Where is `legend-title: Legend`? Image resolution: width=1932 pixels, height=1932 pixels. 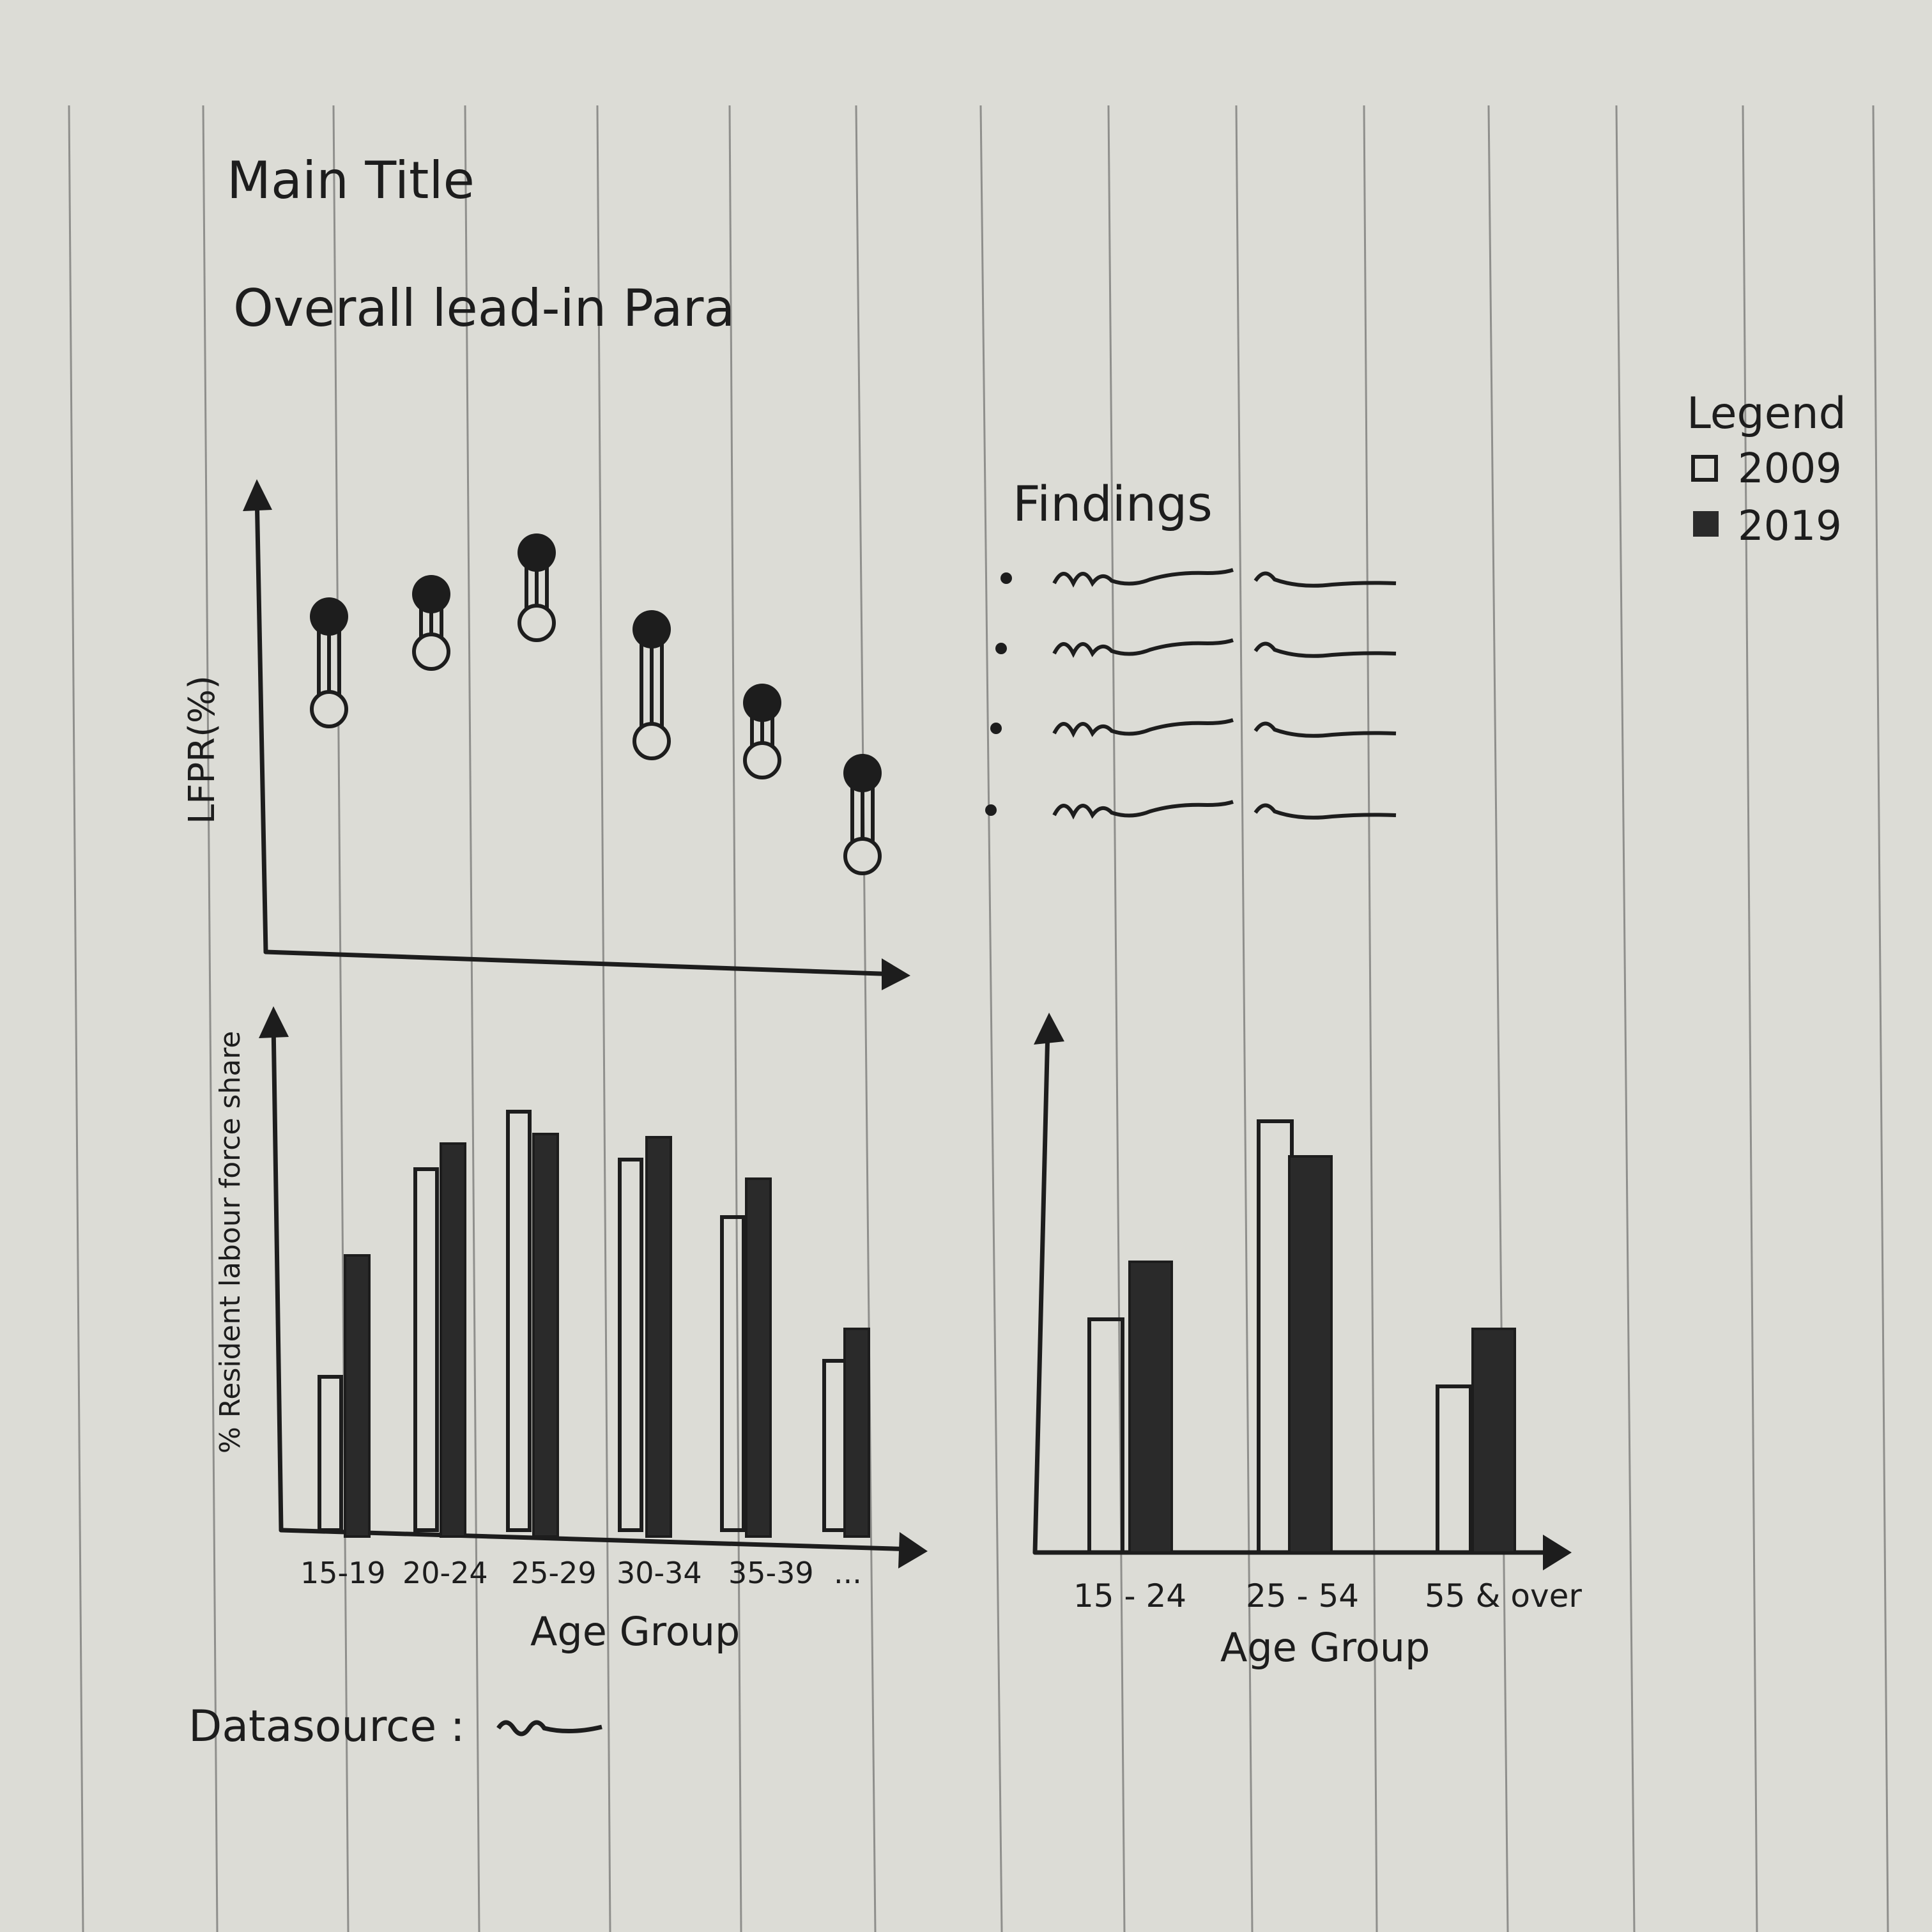
legend-title: Legend is located at coordinates (1766, 413).